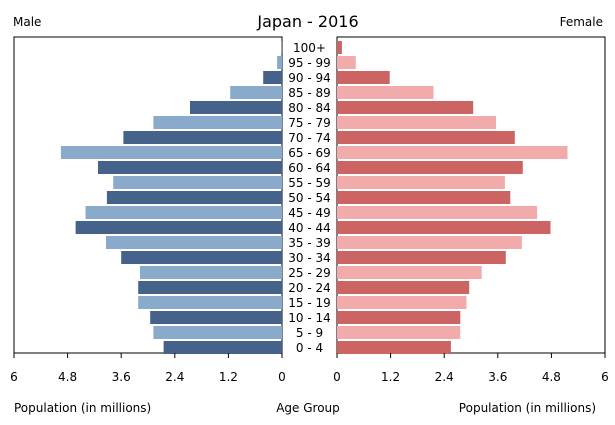  What do you see at coordinates (309, 333) in the screenshot?
I see `age-group-label: 5 - 9` at bounding box center [309, 333].